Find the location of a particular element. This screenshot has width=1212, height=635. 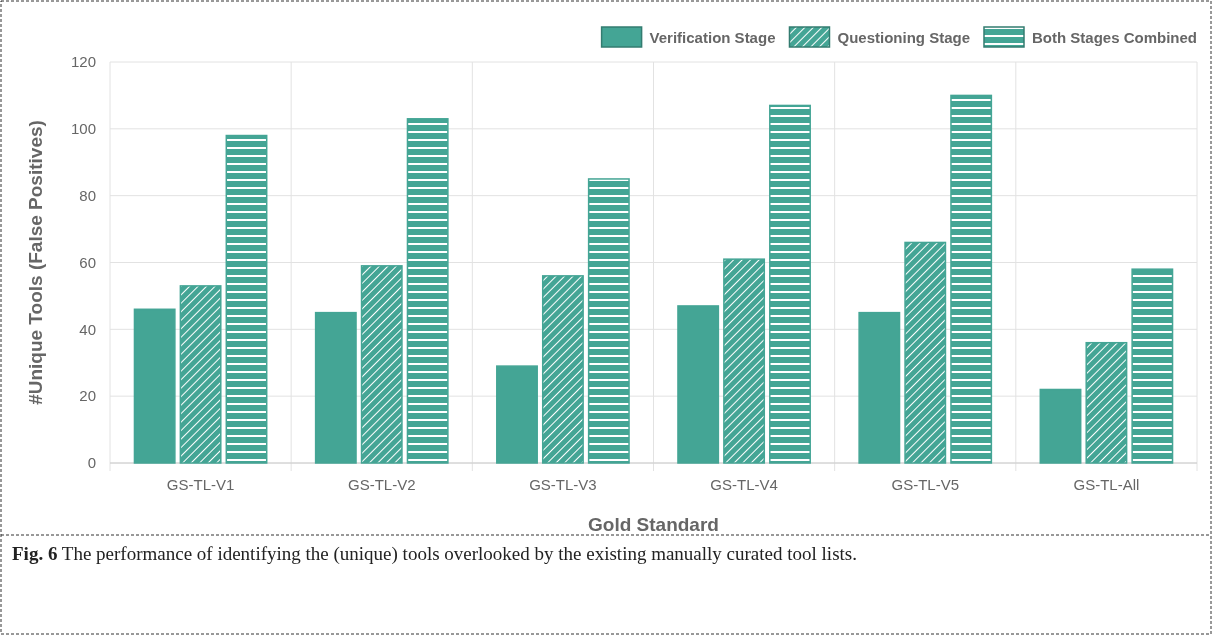

x-tick-label: GS-TL-V2 is located at coordinates (381, 484).